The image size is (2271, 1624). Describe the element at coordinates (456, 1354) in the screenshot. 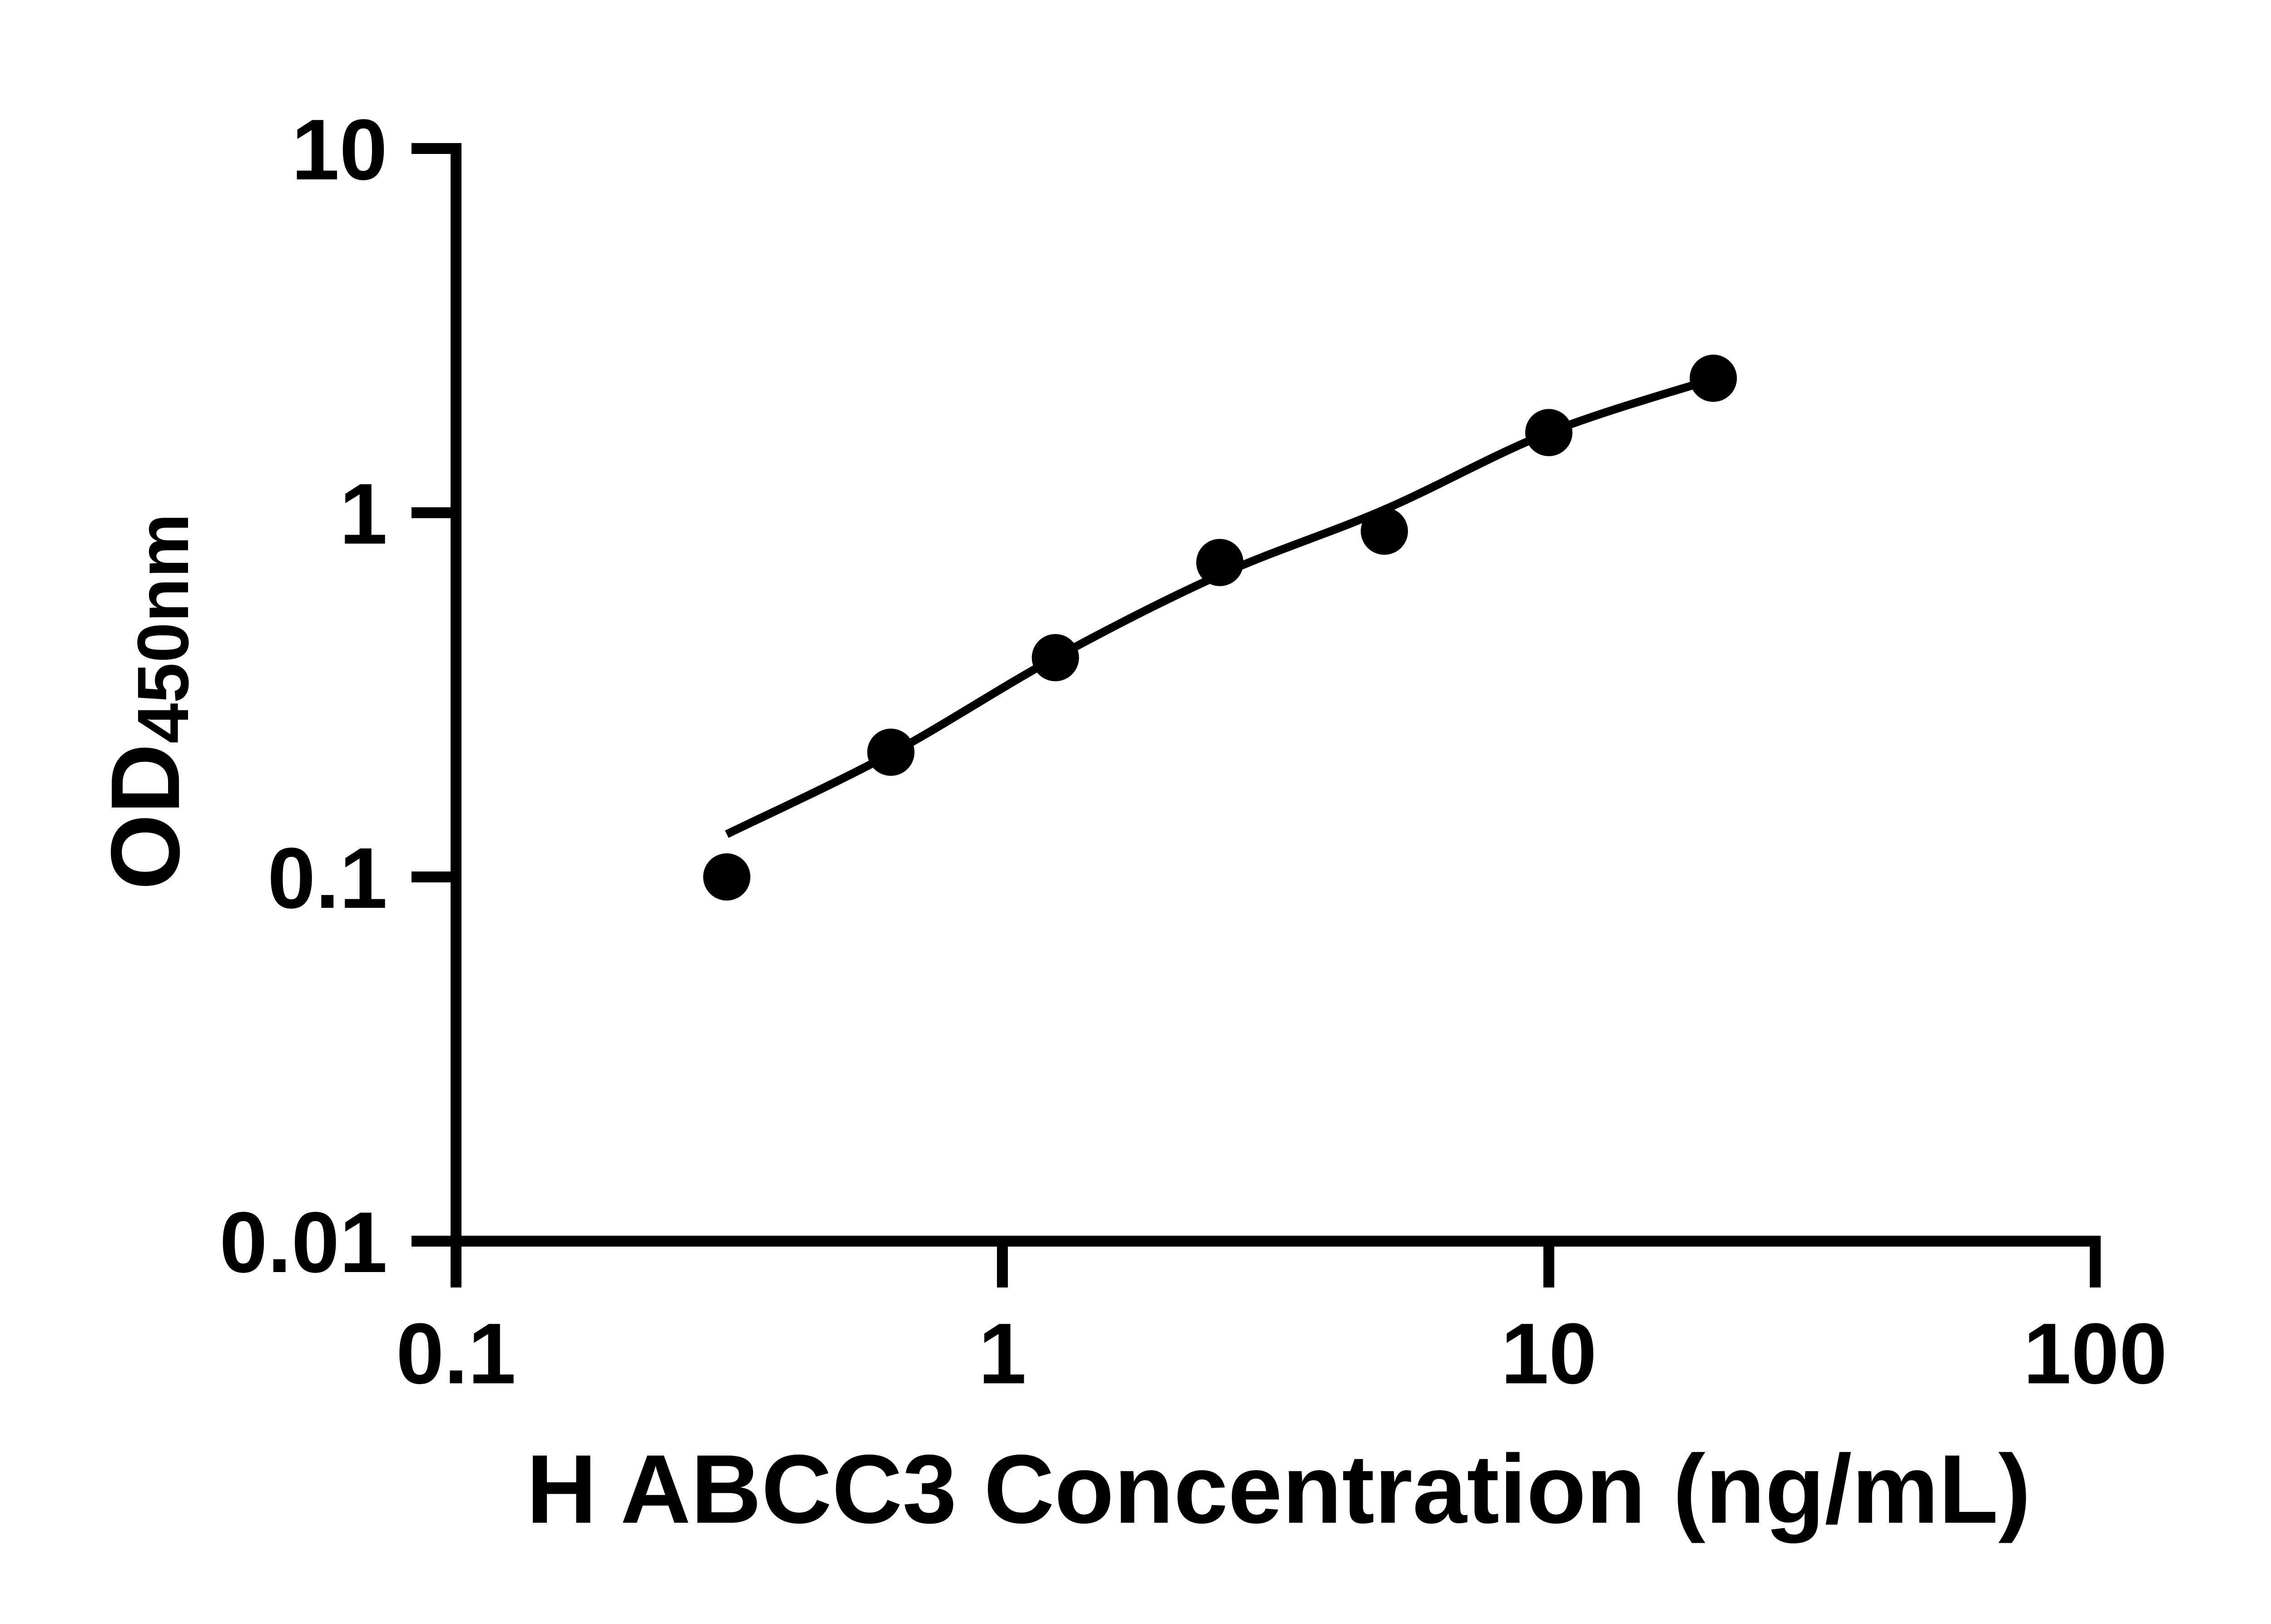

I see `x-tick-label: 0.1` at that location.